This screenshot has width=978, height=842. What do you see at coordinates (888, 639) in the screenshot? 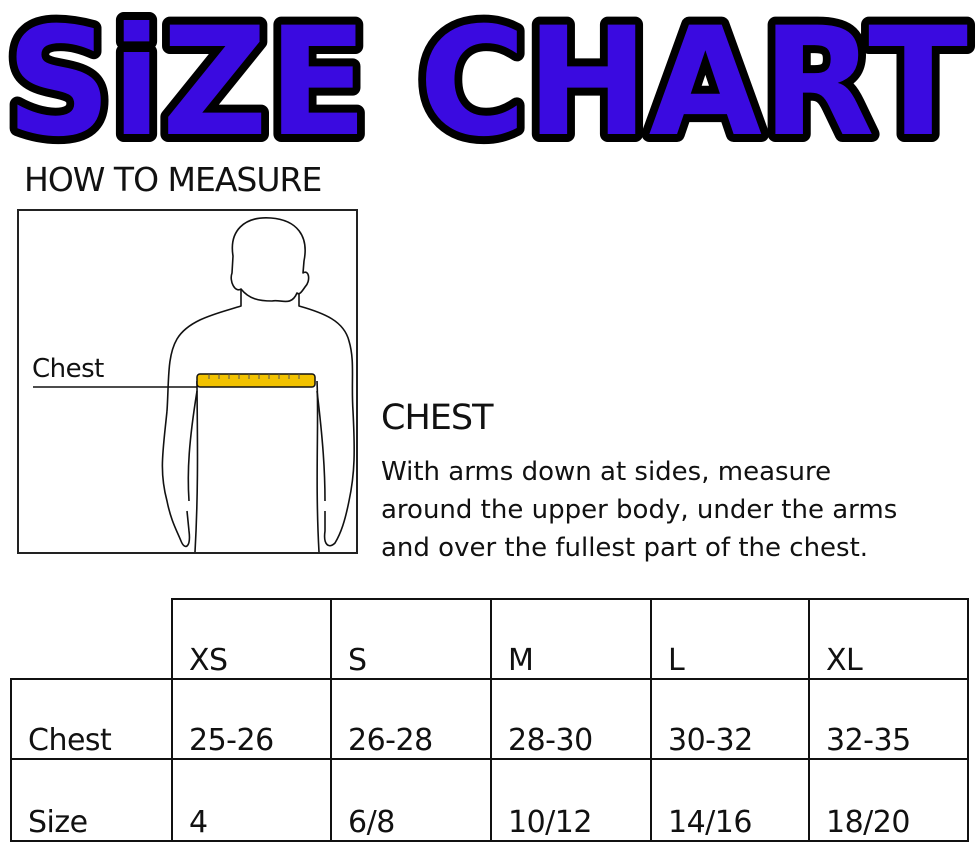
I see `column-header: XL` at bounding box center [888, 639].